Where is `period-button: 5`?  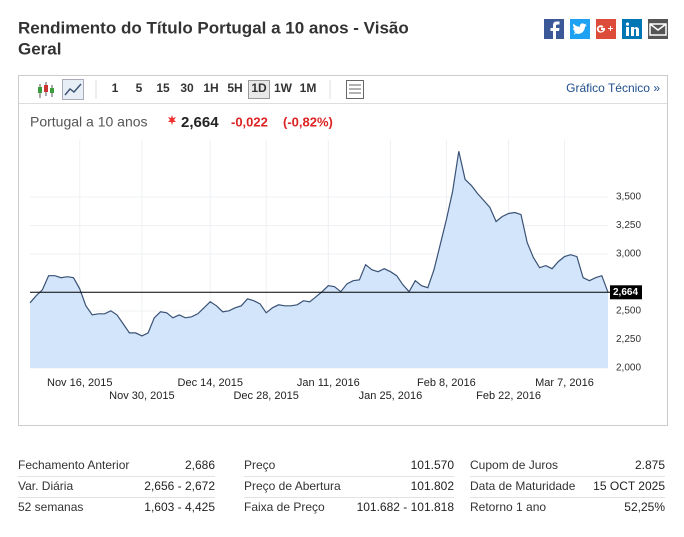
period-button: 5 is located at coordinates (139, 88).